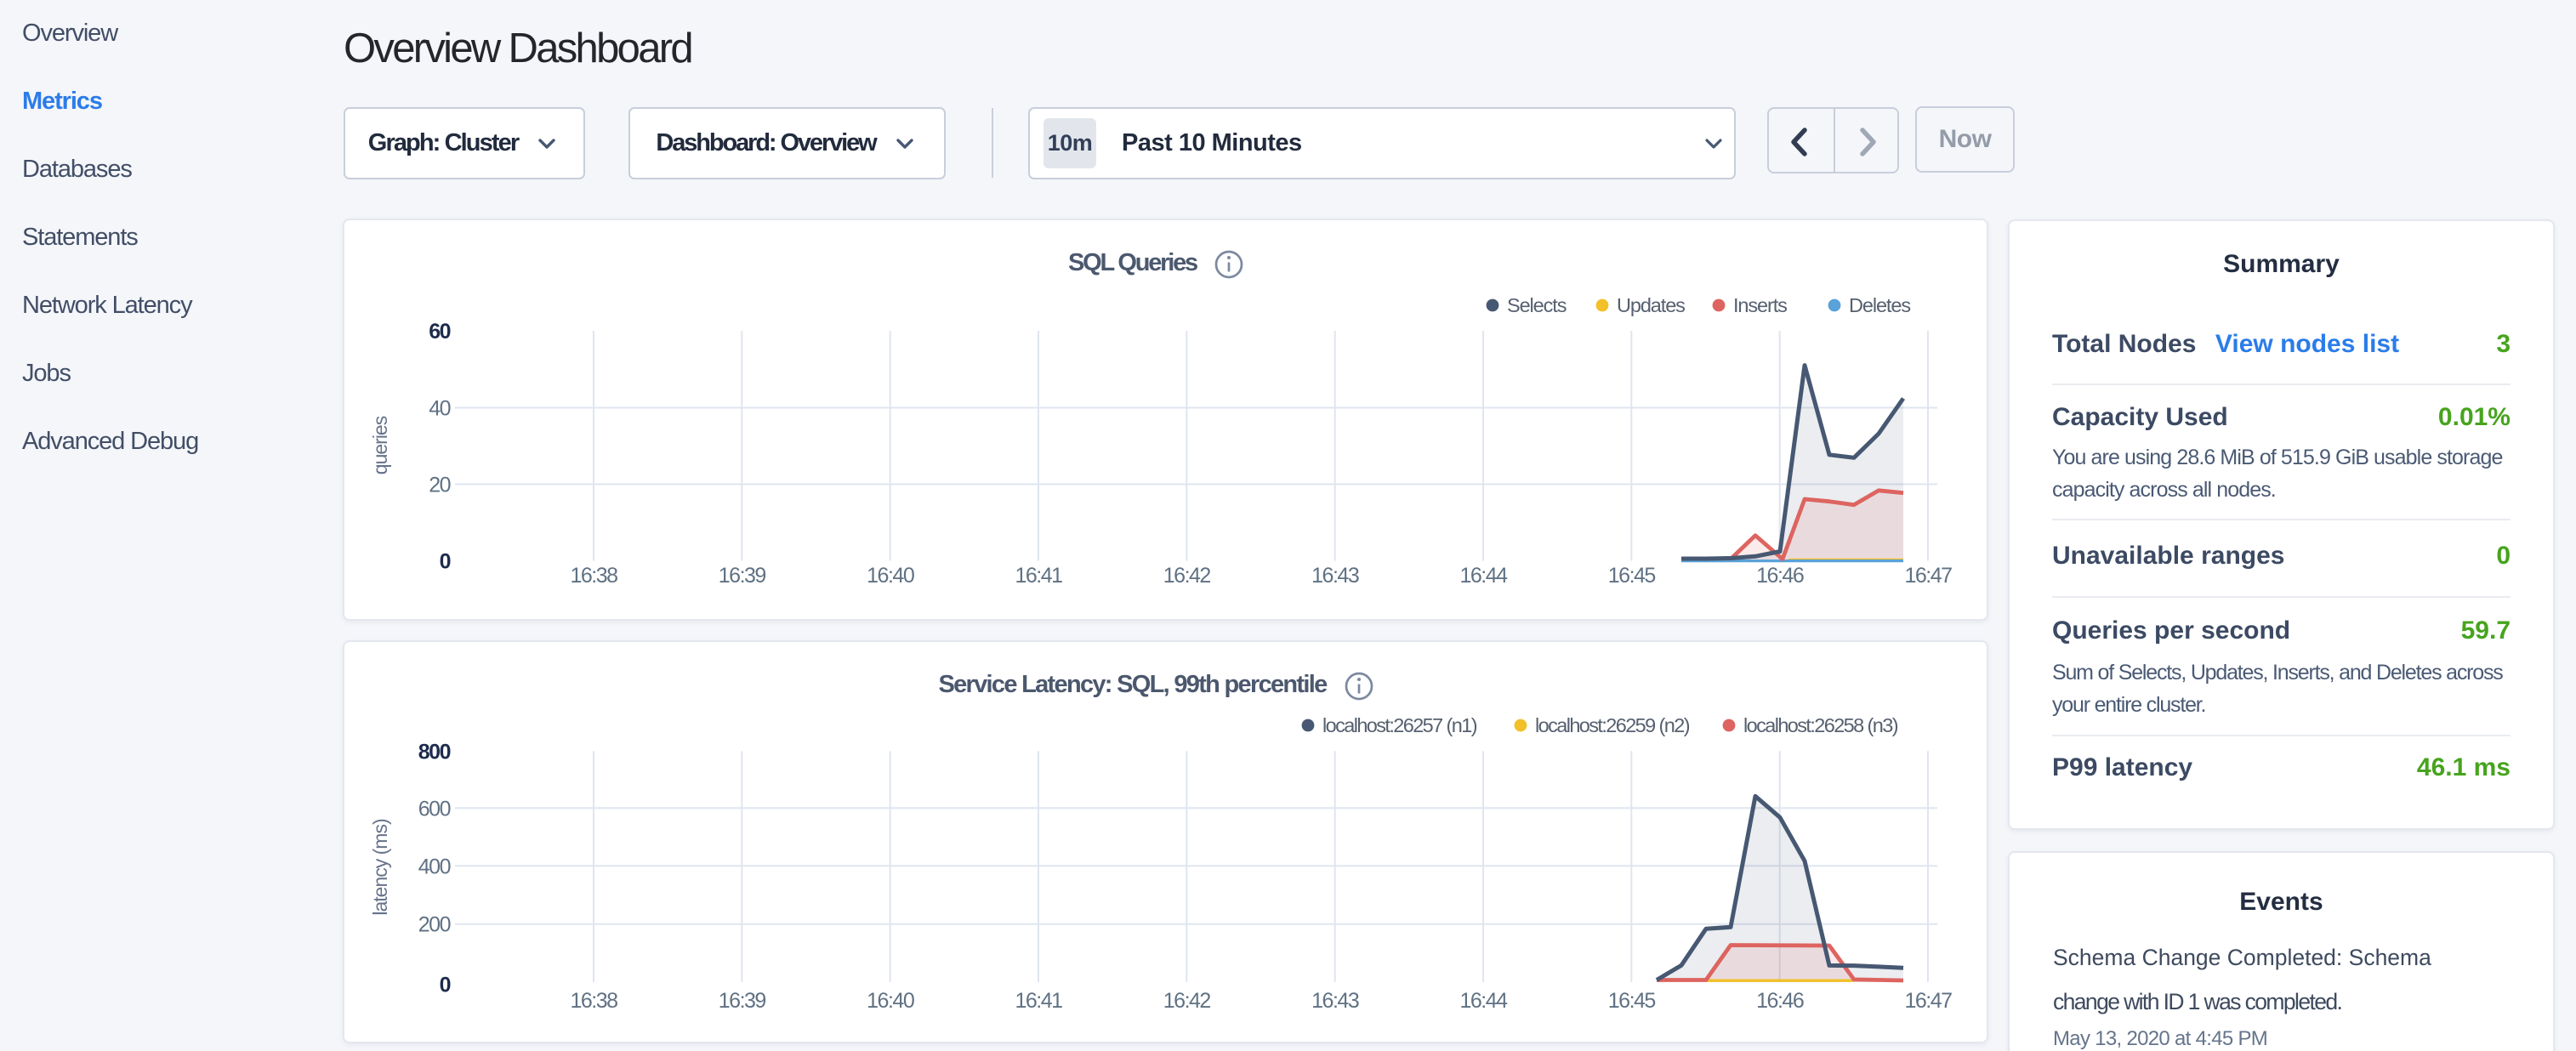  What do you see at coordinates (1879, 305) in the screenshot?
I see `svg-text: Deletes` at bounding box center [1879, 305].